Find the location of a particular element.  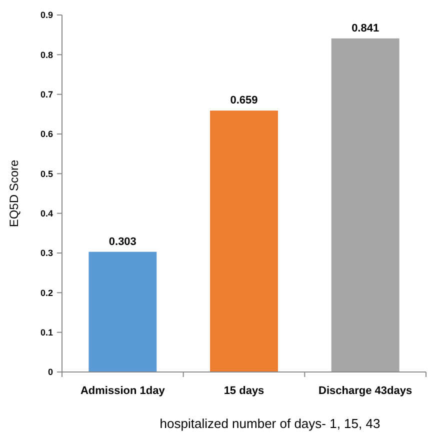

y-tick-label: 0.3 is located at coordinates (46, 253).